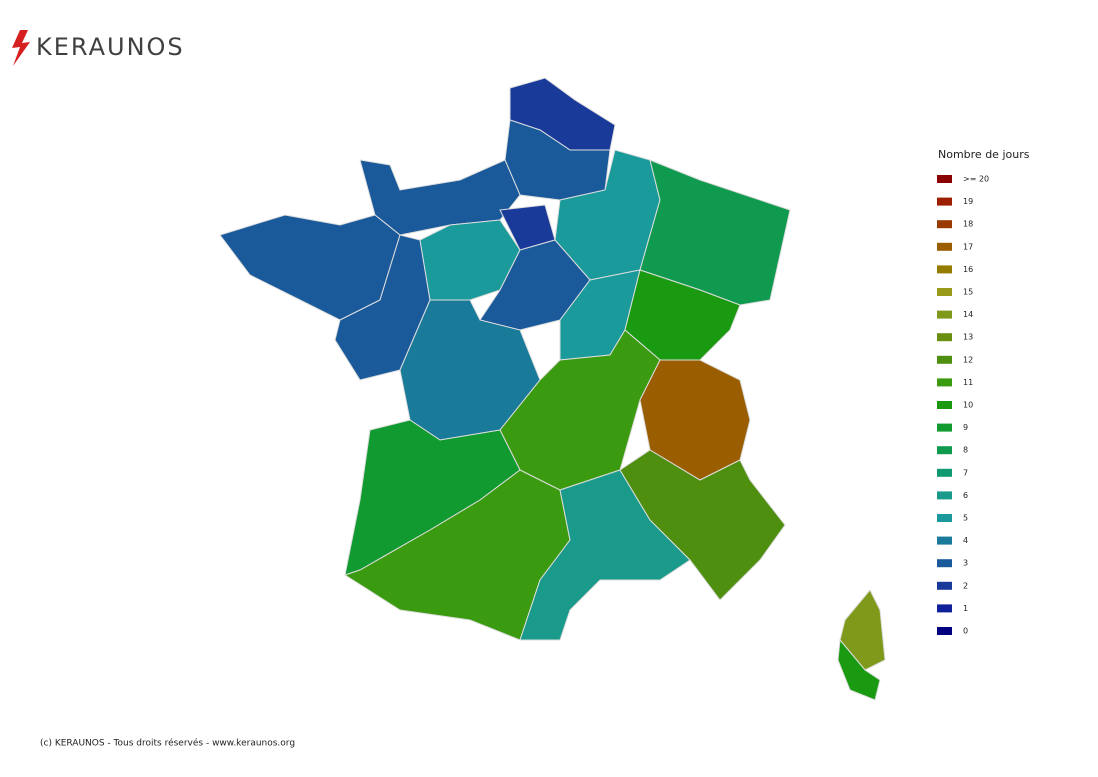 Image resolution: width=1098 pixels, height=777 pixels. What do you see at coordinates (968, 359) in the screenshot?
I see `legend-label: 12` at bounding box center [968, 359].